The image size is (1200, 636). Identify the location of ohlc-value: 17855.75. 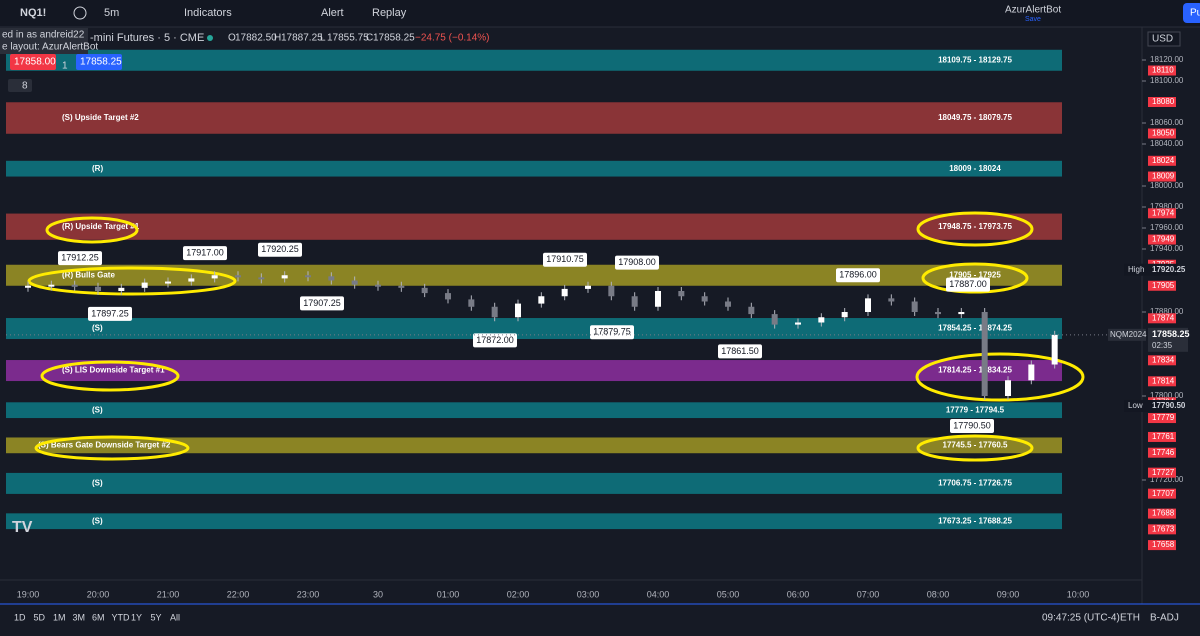
(348, 38).